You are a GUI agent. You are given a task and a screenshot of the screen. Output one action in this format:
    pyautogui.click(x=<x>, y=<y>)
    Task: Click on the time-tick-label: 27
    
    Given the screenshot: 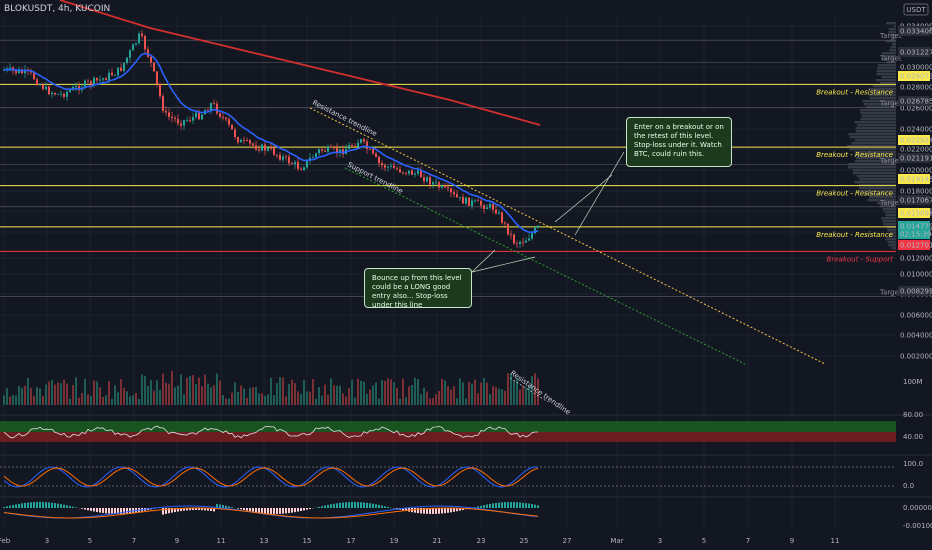 What is the action you would take?
    pyautogui.click(x=567, y=541)
    